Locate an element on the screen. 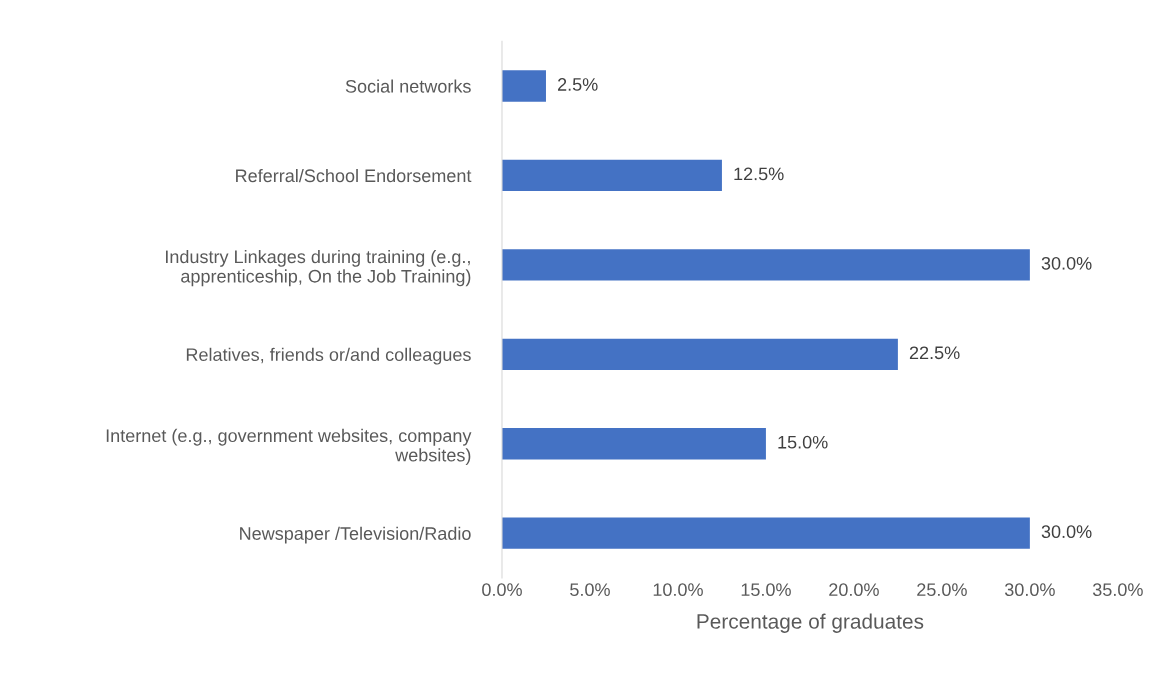 This screenshot has width=1162, height=688. x-tick-label: 20.0% is located at coordinates (854, 590).